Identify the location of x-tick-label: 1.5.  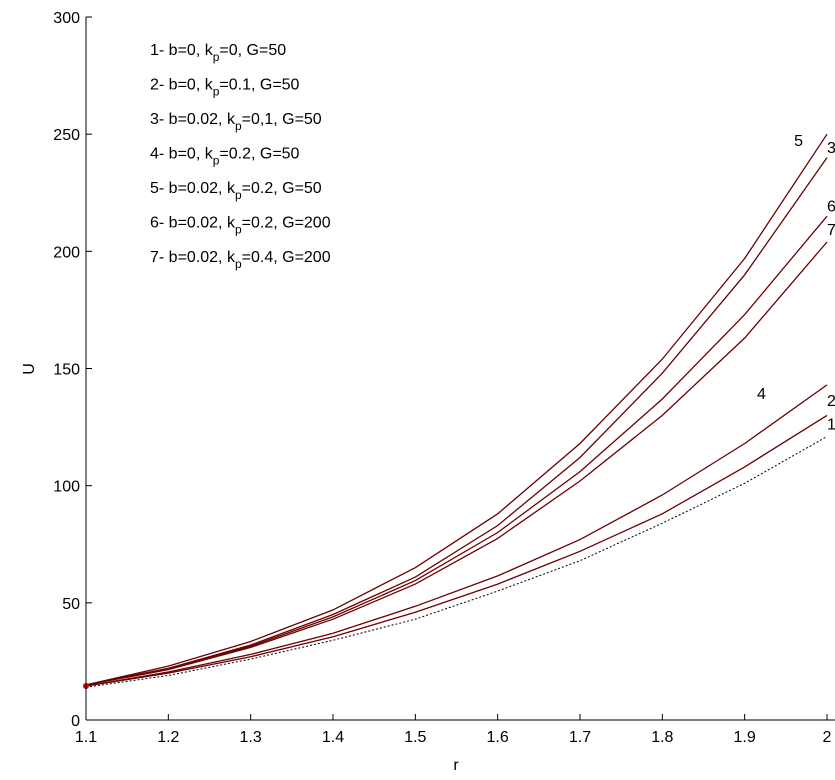
(415, 737).